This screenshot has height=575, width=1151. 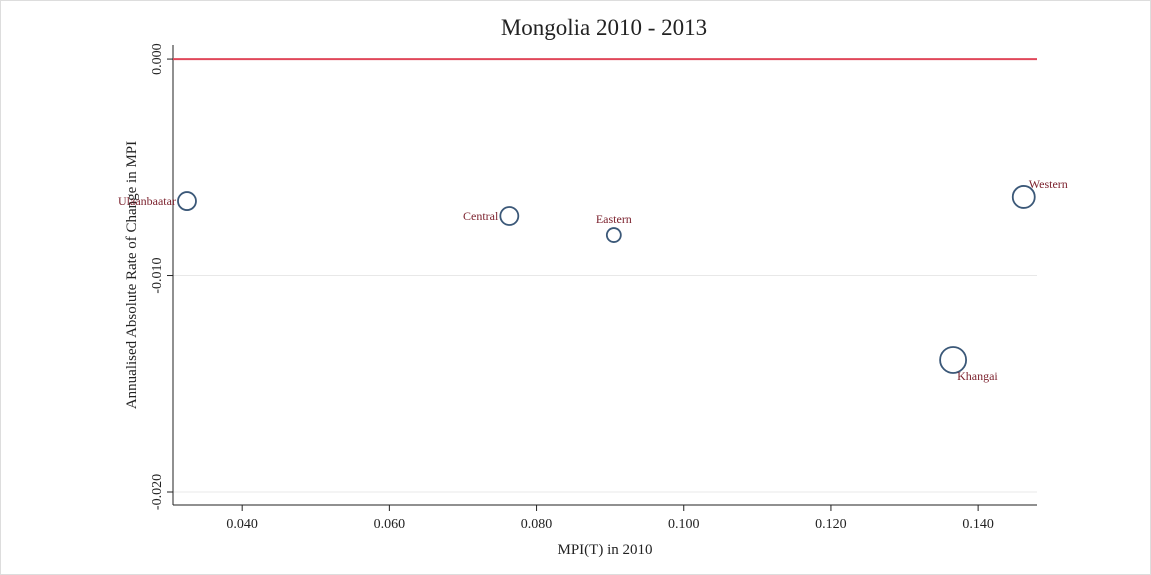 What do you see at coordinates (481, 216) in the screenshot?
I see `point-label: Central` at bounding box center [481, 216].